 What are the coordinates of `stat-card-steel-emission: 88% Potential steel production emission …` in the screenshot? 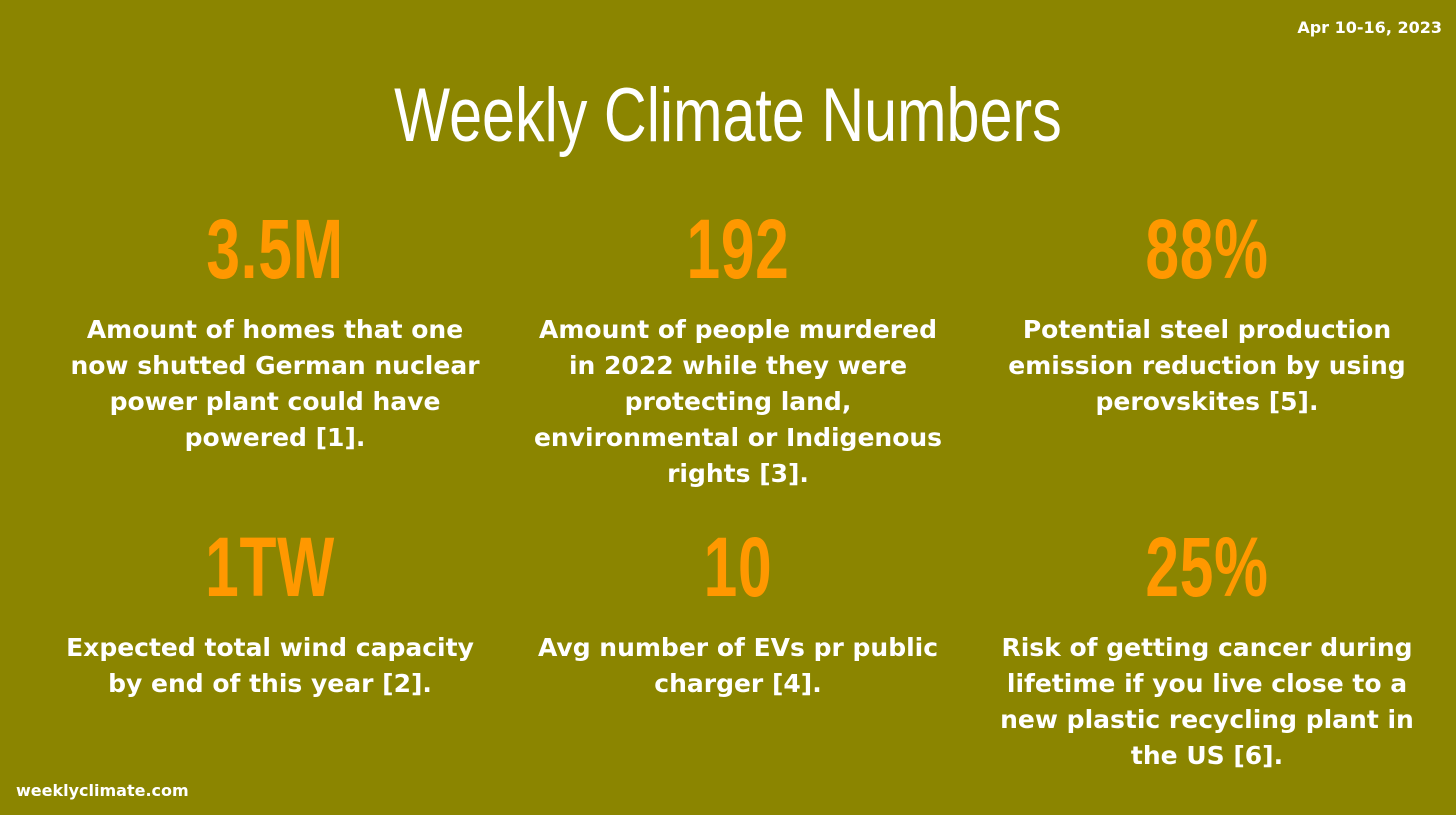 It's located at (1207, 312).